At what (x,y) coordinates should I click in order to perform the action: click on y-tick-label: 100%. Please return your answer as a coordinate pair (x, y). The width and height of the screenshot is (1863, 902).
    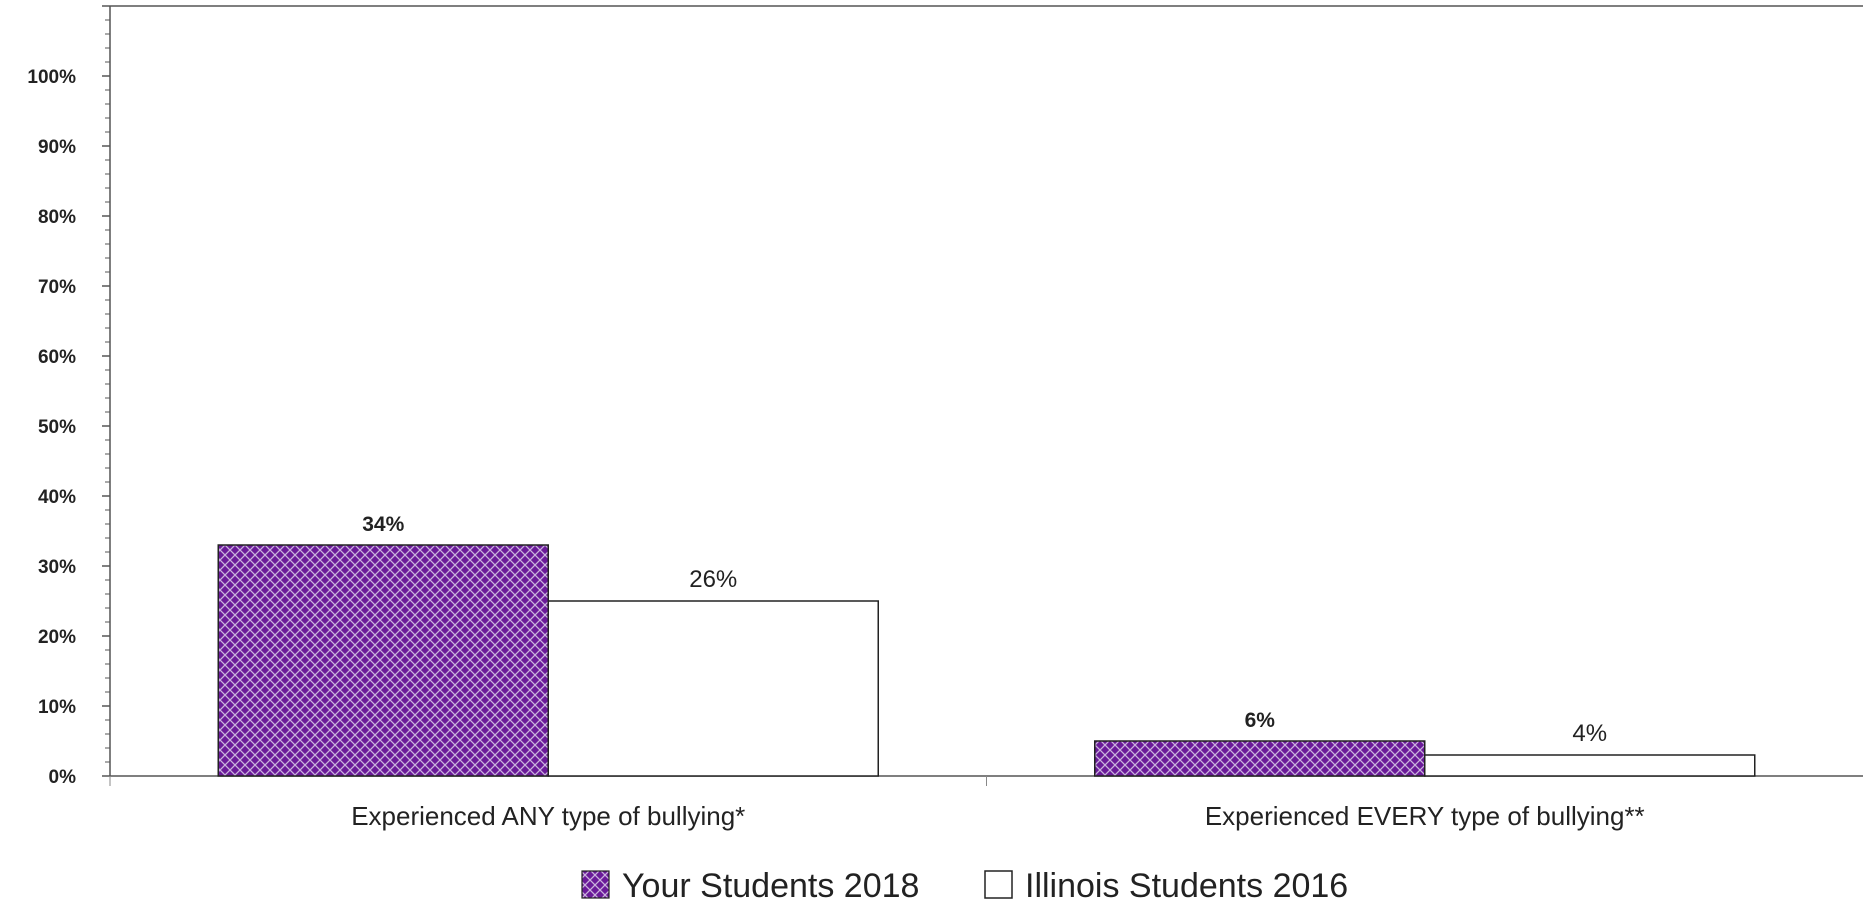
    Looking at the image, I should click on (51, 77).